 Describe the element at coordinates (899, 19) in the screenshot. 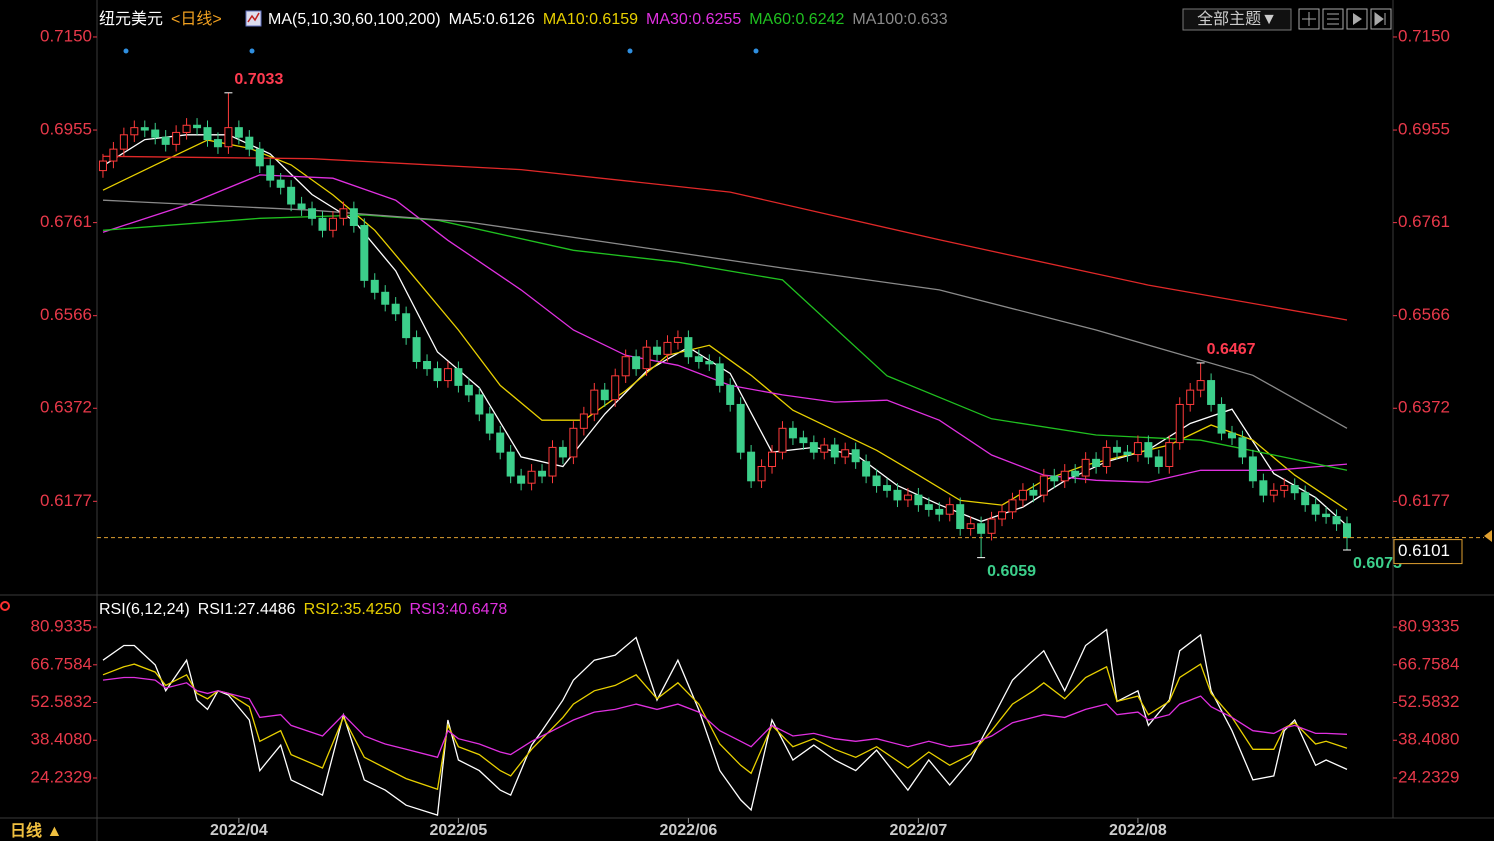

I see `legend-entry: MA100:0.633` at that location.